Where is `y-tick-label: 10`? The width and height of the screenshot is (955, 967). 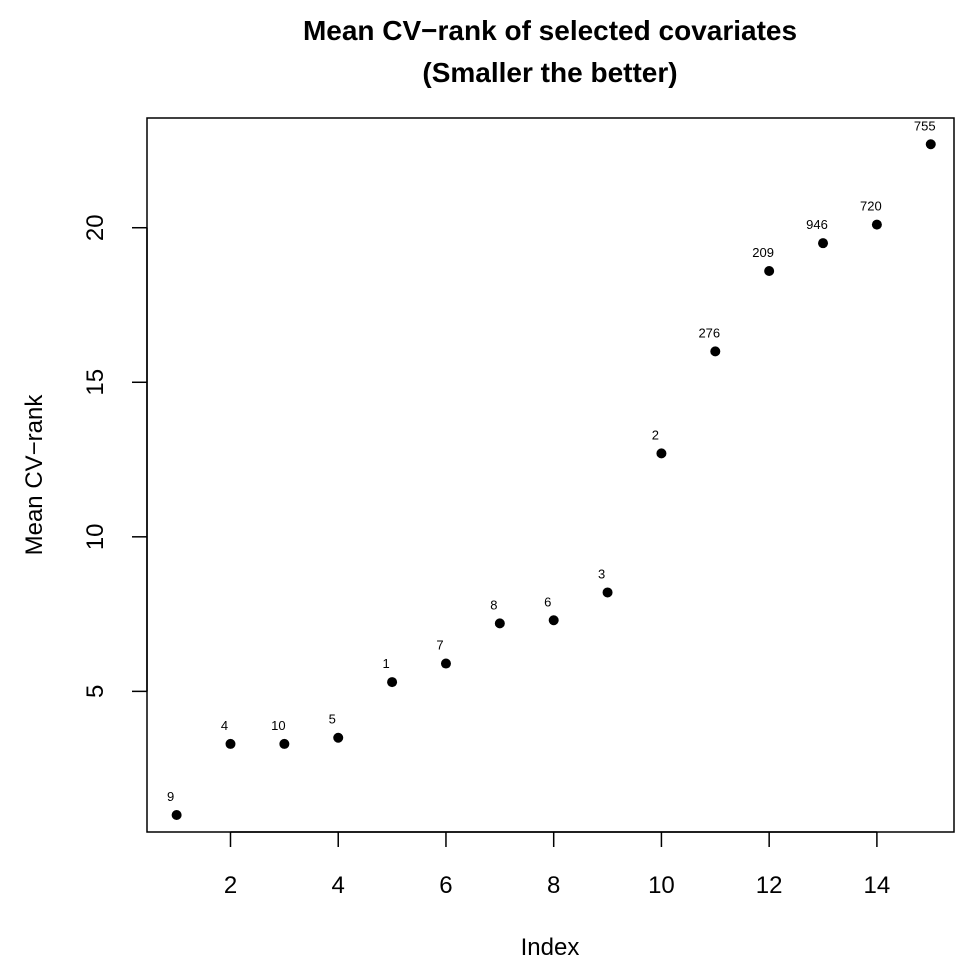
y-tick-label: 10 is located at coordinates (95, 536).